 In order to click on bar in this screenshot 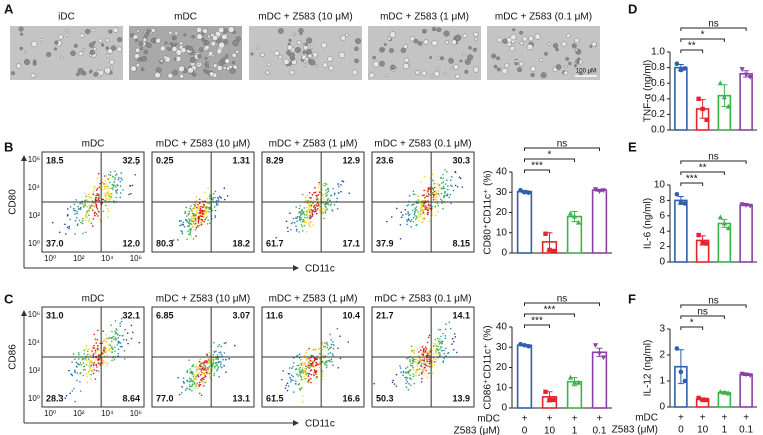, I will do `click(524, 376)`.